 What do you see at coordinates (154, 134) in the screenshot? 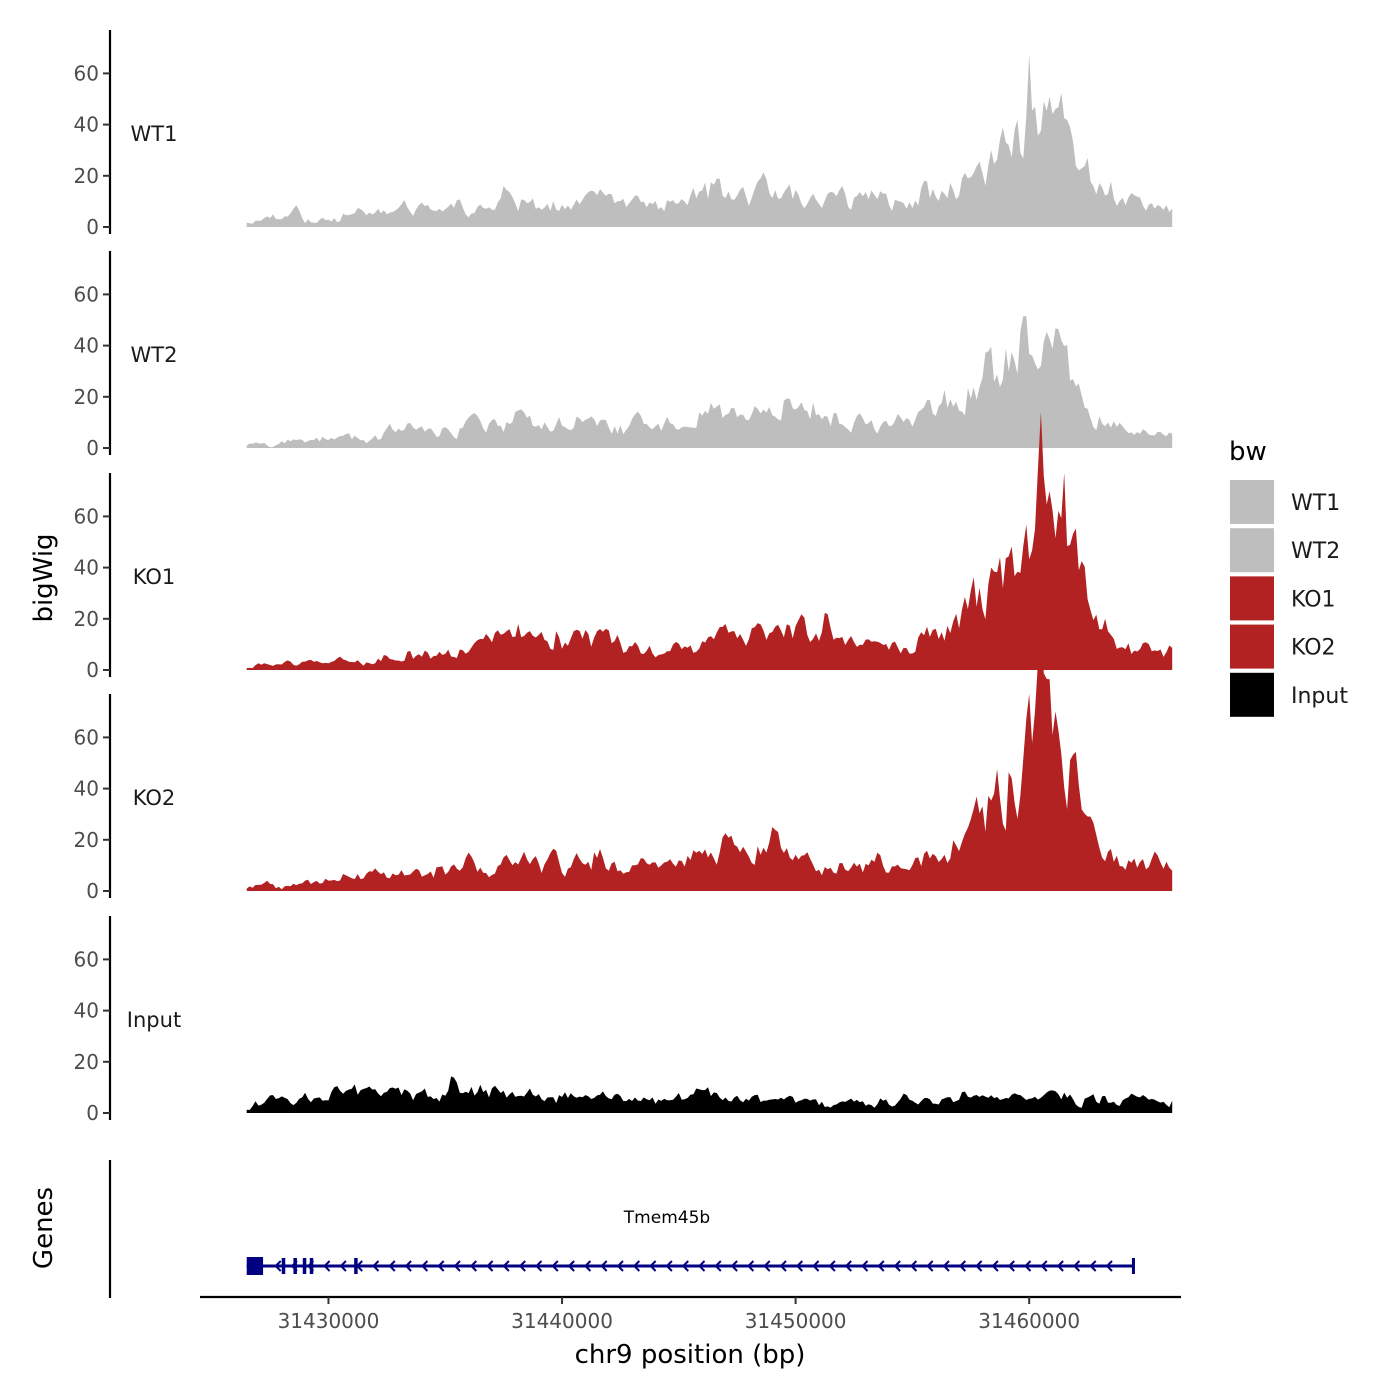
I see `track-label: WT1` at bounding box center [154, 134].